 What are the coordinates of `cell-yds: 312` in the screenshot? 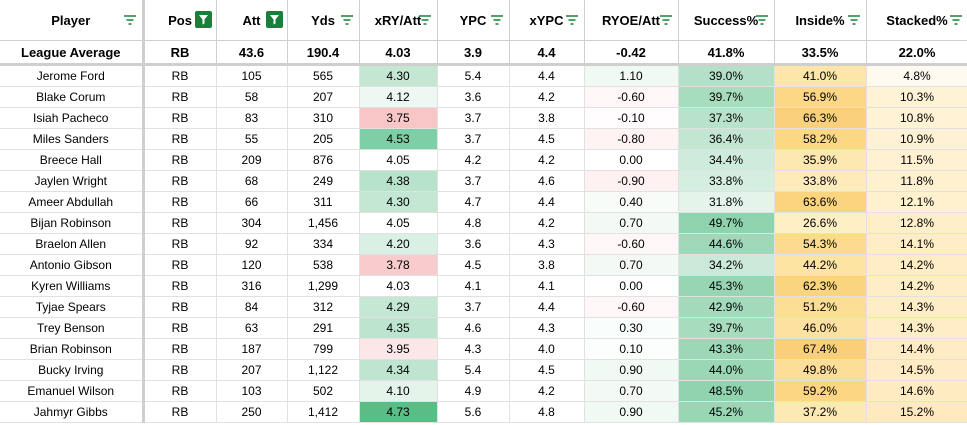 It's located at (323, 307).